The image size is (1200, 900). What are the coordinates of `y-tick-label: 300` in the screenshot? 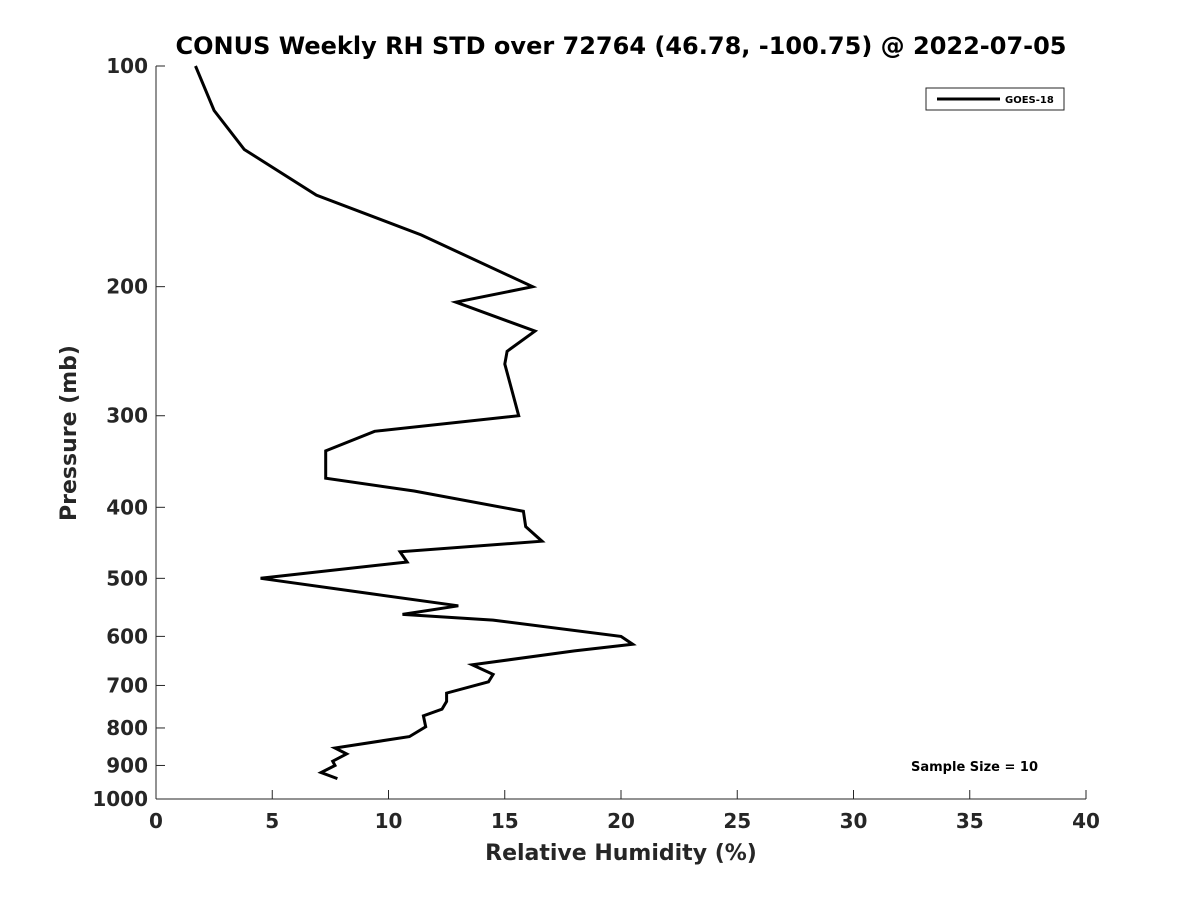 It's located at (127, 416).